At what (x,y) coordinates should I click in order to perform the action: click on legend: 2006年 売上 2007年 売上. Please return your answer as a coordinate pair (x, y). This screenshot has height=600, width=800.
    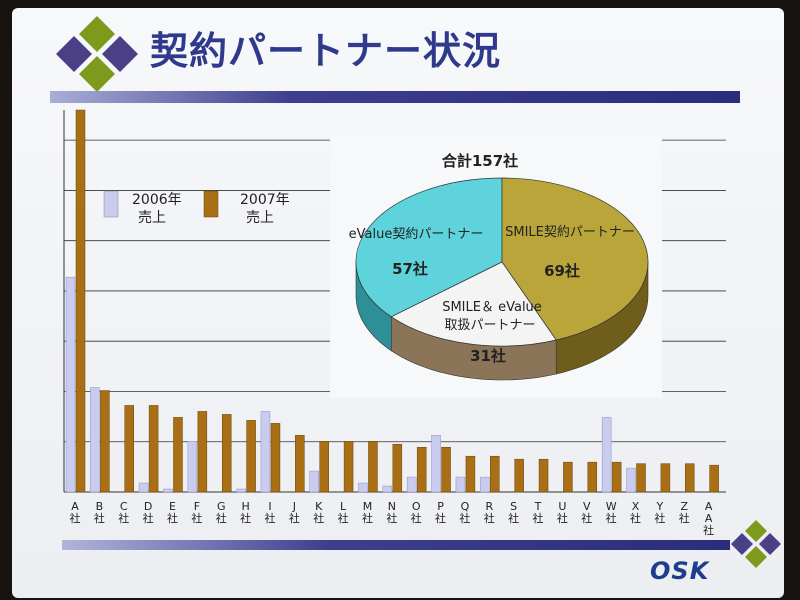
    Looking at the image, I should click on (196, 208).